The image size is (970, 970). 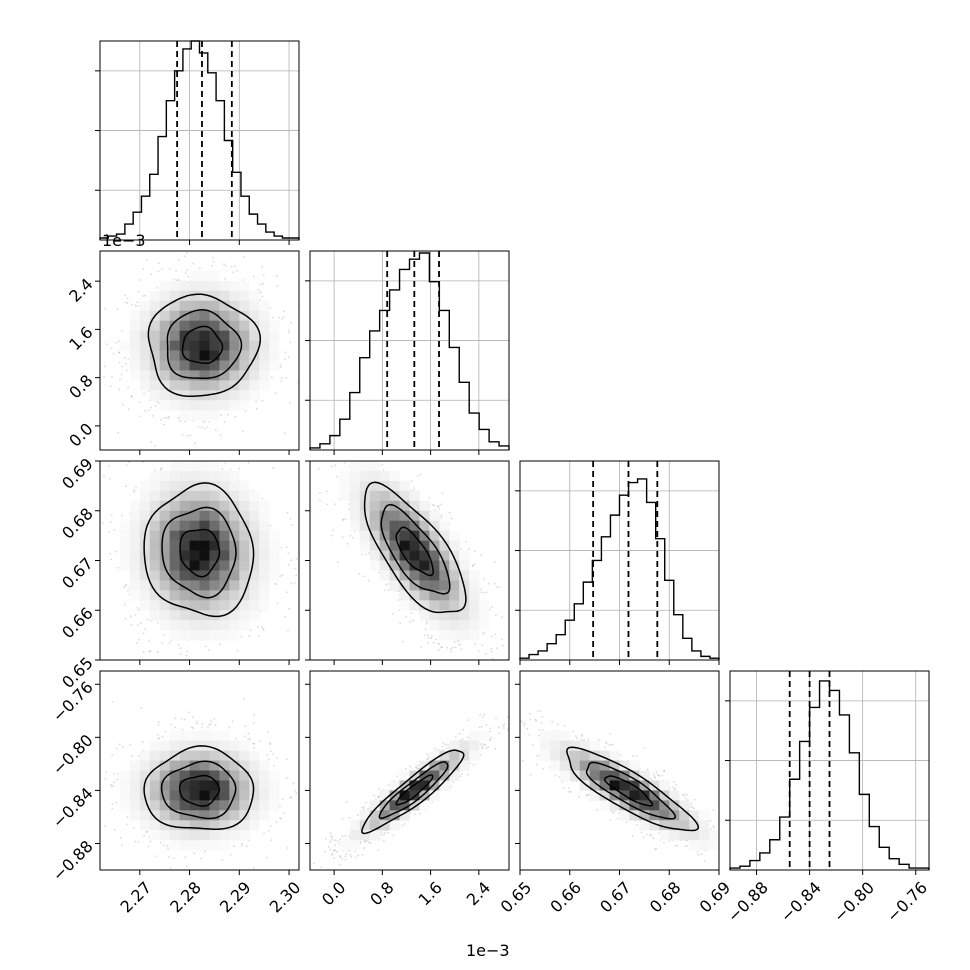 I want to click on panel-content, so click(x=200, y=545).